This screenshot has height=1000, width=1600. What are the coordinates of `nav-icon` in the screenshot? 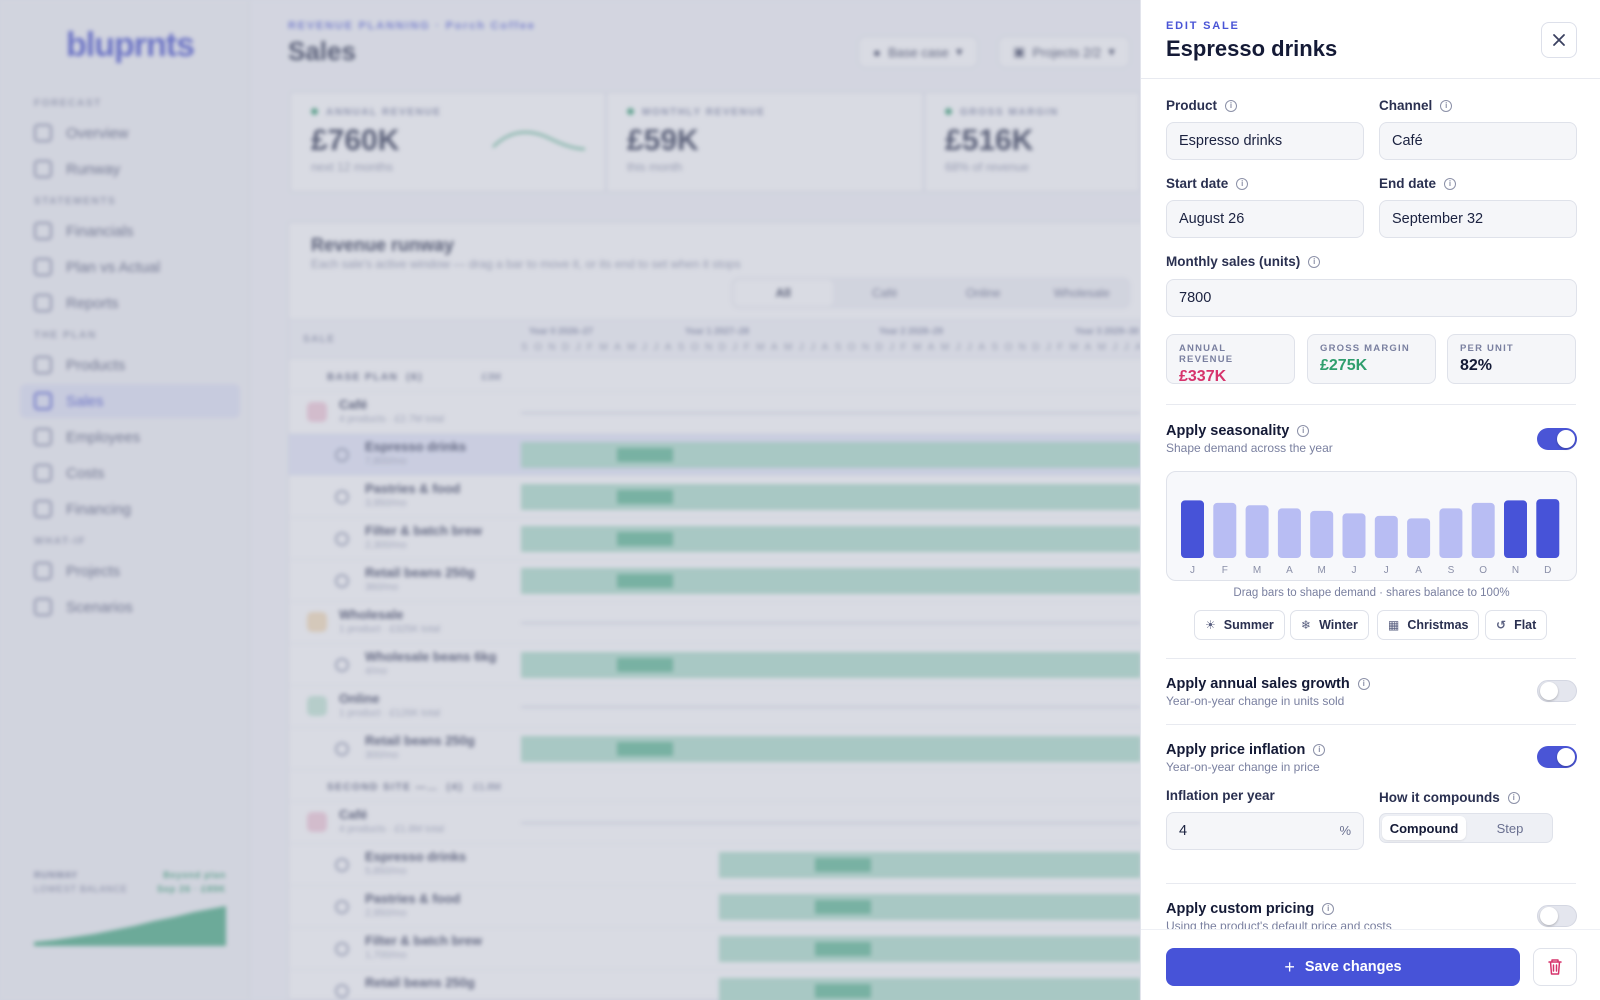 It's located at (43, 571).